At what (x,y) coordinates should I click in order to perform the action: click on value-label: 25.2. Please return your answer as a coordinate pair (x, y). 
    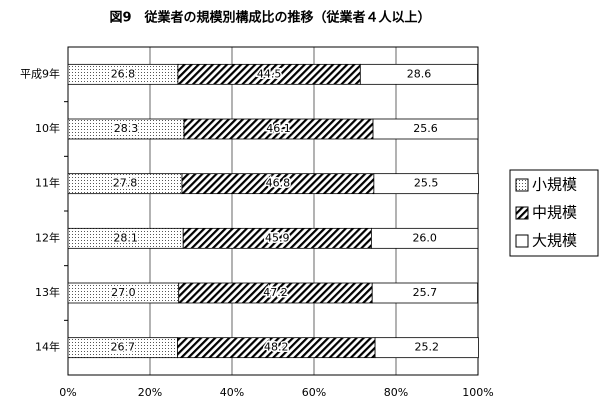
    Looking at the image, I should click on (427, 347).